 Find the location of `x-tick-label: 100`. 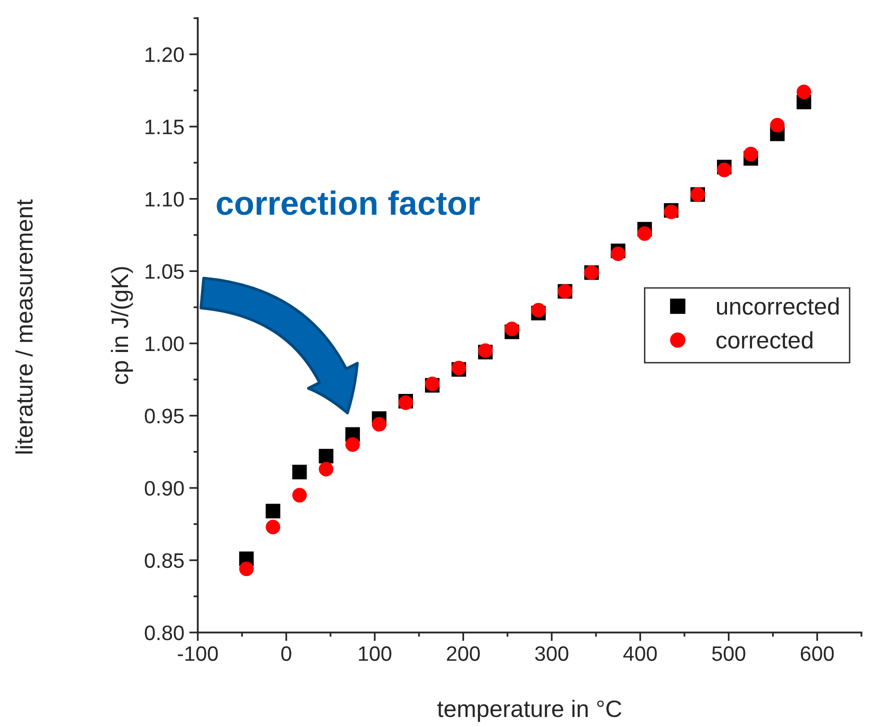

x-tick-label: 100 is located at coordinates (375, 653).